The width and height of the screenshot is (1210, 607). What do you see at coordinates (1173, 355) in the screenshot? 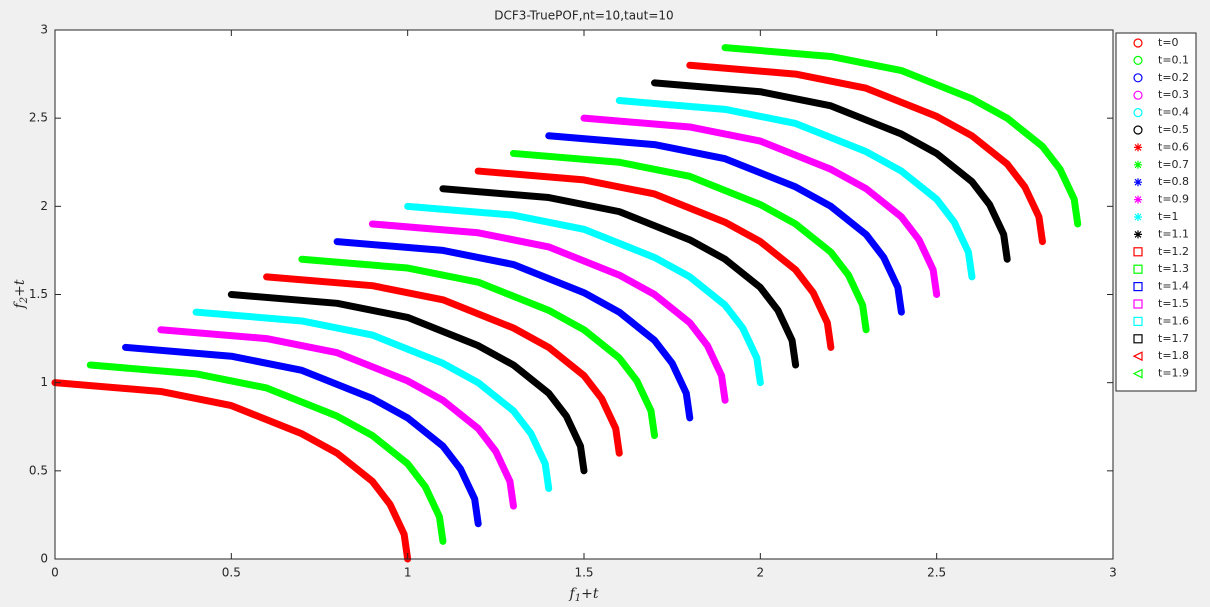
I see `legend-label: t=1.8` at bounding box center [1173, 355].